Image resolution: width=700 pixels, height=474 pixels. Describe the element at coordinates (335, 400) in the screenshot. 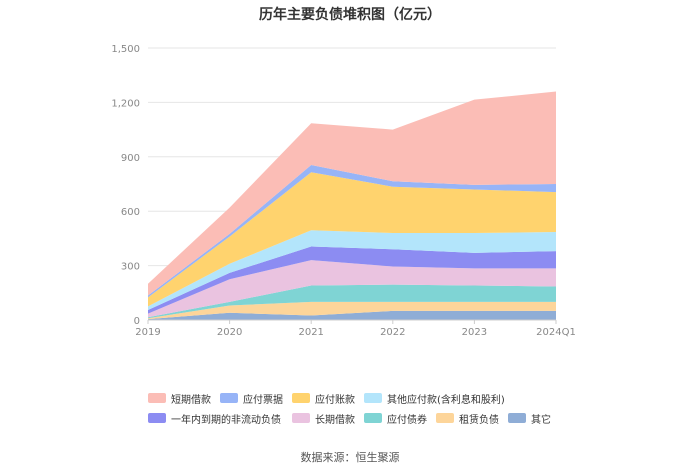

I see `legend-label: 应付账款` at that location.